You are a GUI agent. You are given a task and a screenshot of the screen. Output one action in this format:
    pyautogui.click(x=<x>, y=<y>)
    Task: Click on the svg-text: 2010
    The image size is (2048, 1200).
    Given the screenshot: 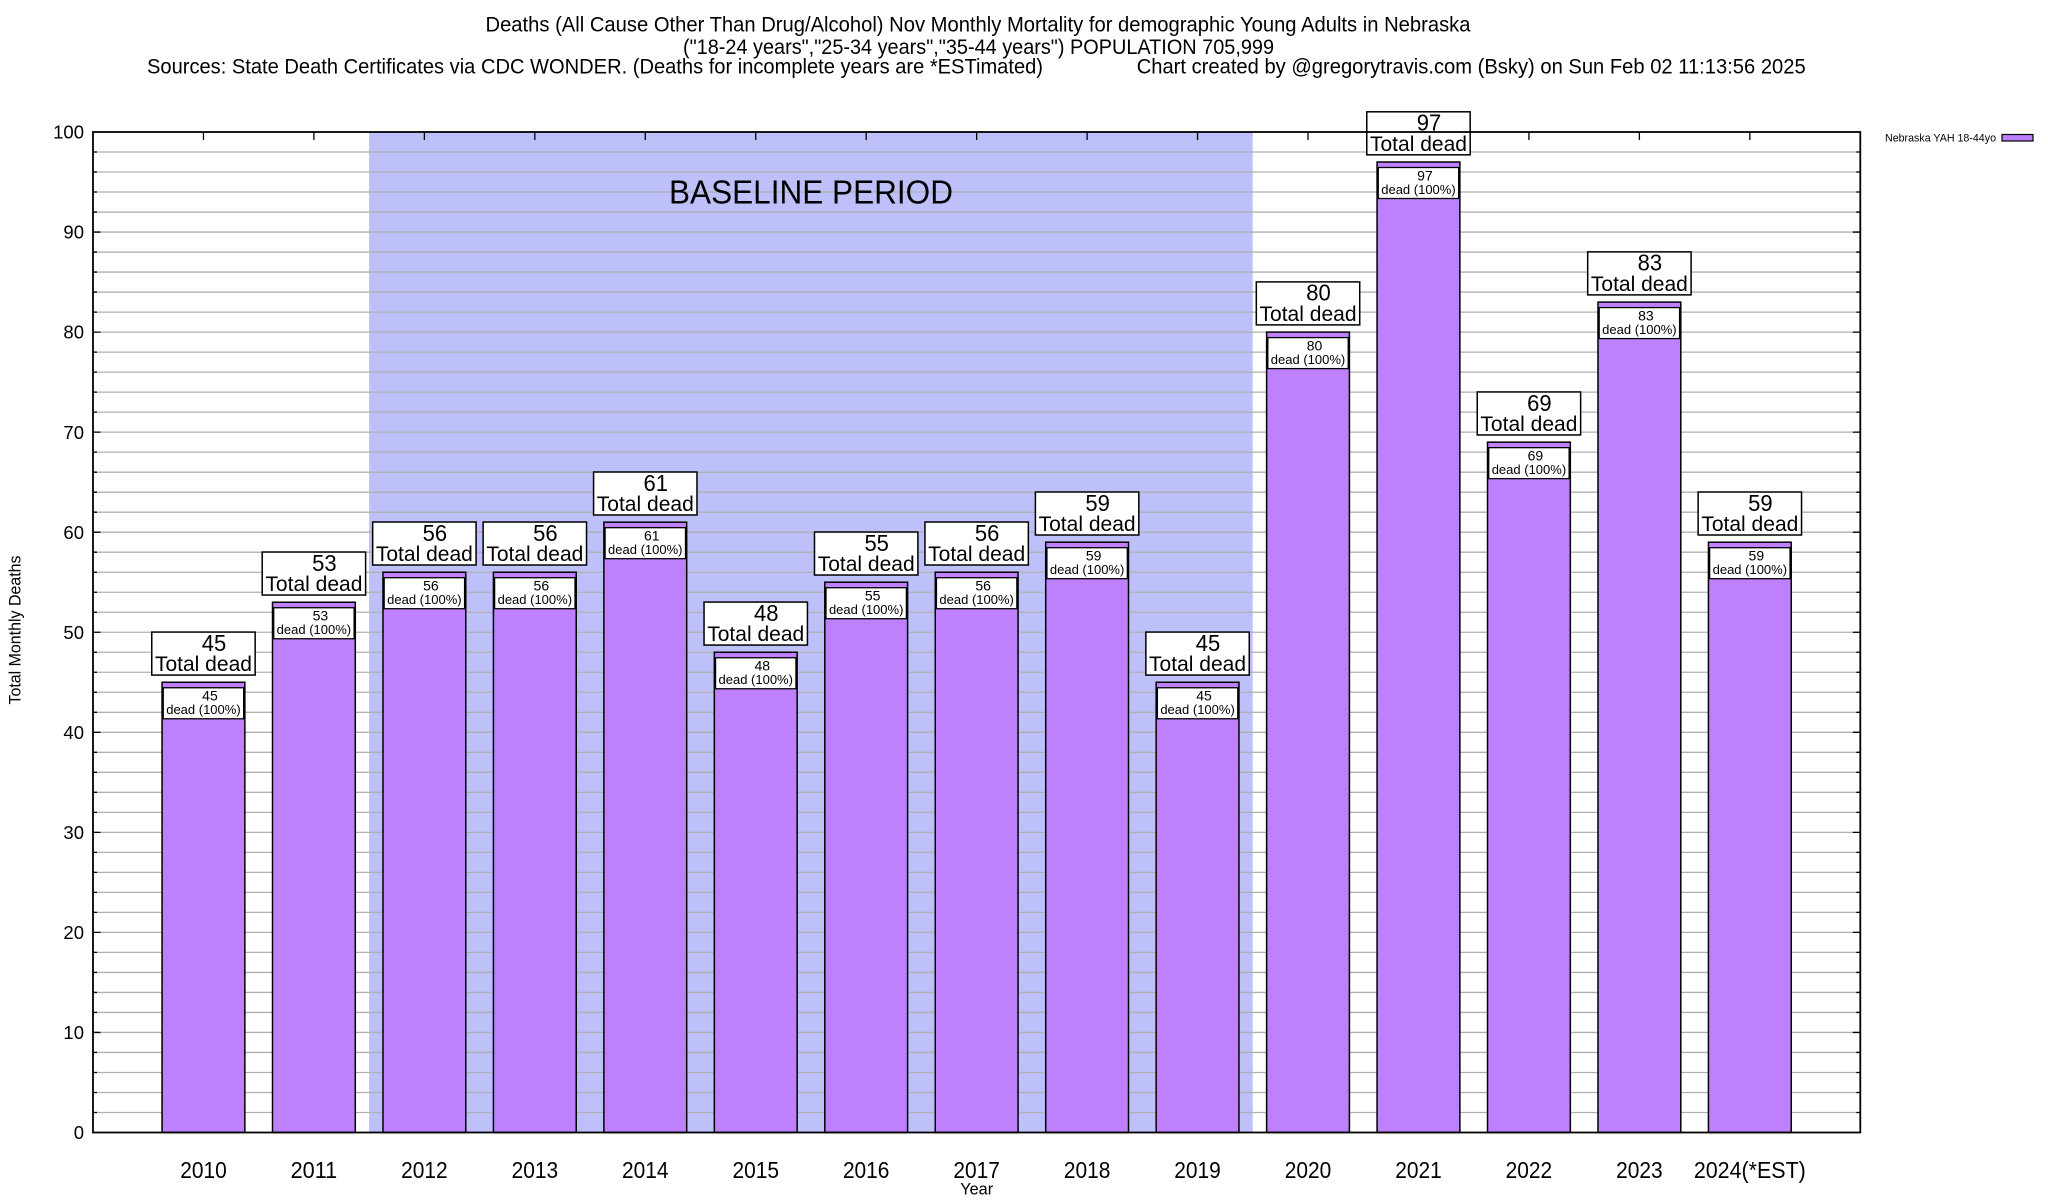 What is the action you would take?
    pyautogui.click(x=203, y=1170)
    